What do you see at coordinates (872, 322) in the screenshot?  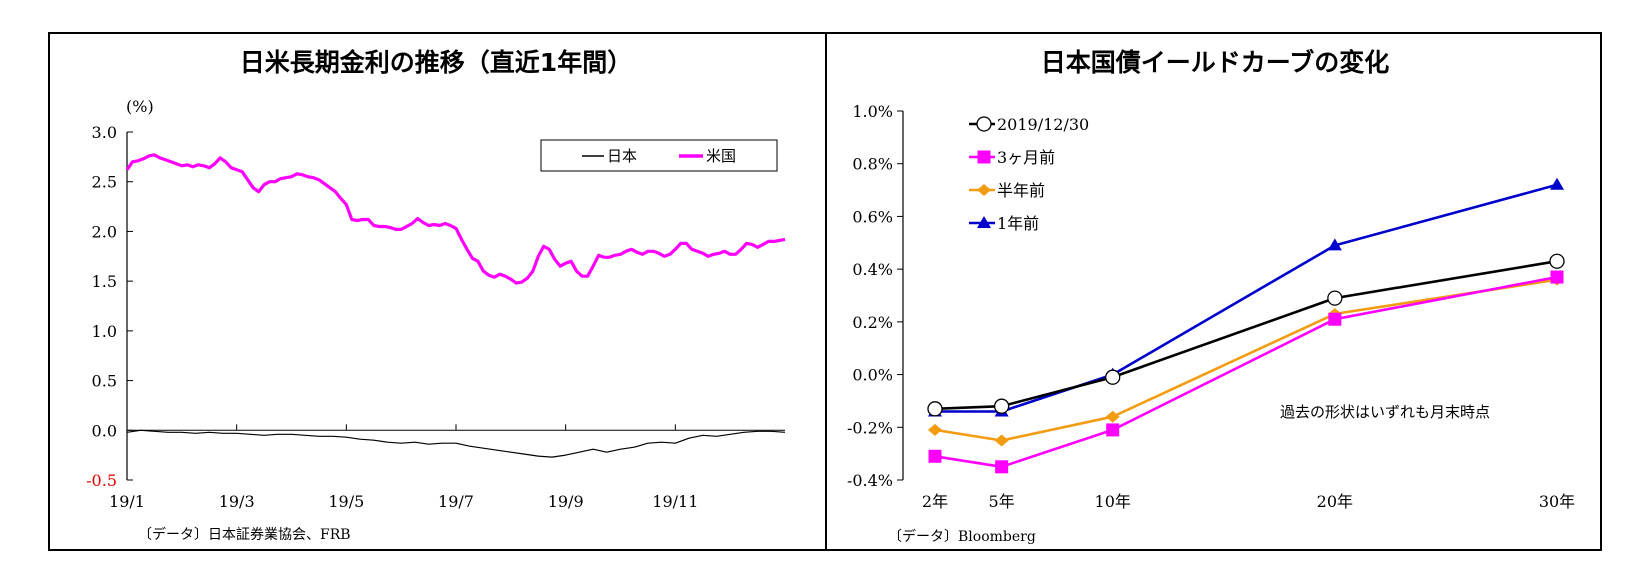 I see `right-y-tick-label: 0.2%` at bounding box center [872, 322].